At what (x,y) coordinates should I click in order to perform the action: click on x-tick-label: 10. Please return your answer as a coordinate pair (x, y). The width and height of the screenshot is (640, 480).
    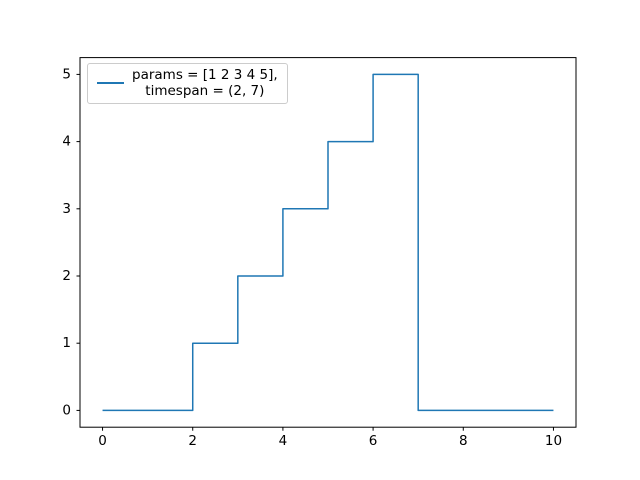
    Looking at the image, I should click on (553, 441).